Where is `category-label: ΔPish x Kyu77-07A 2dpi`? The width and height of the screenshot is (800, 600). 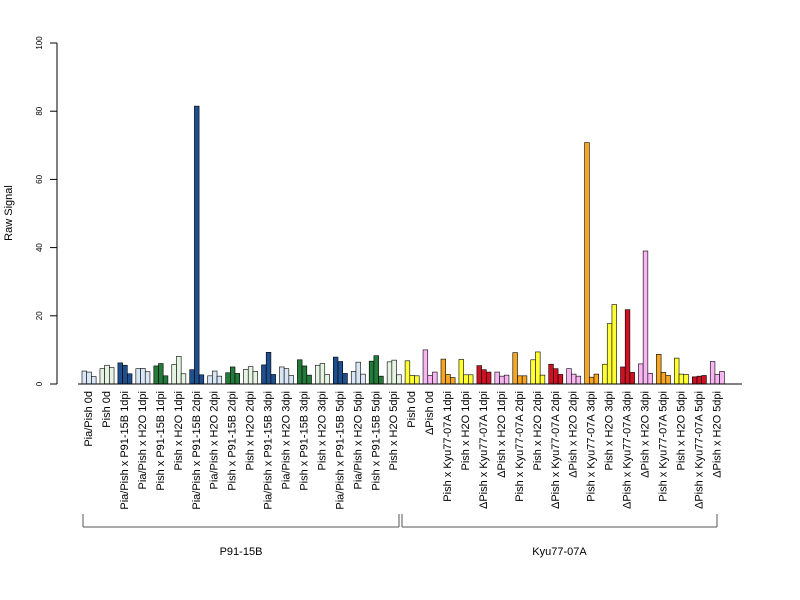 category-label: ΔPish x Kyu77-07A 2dpi is located at coordinates (556, 450).